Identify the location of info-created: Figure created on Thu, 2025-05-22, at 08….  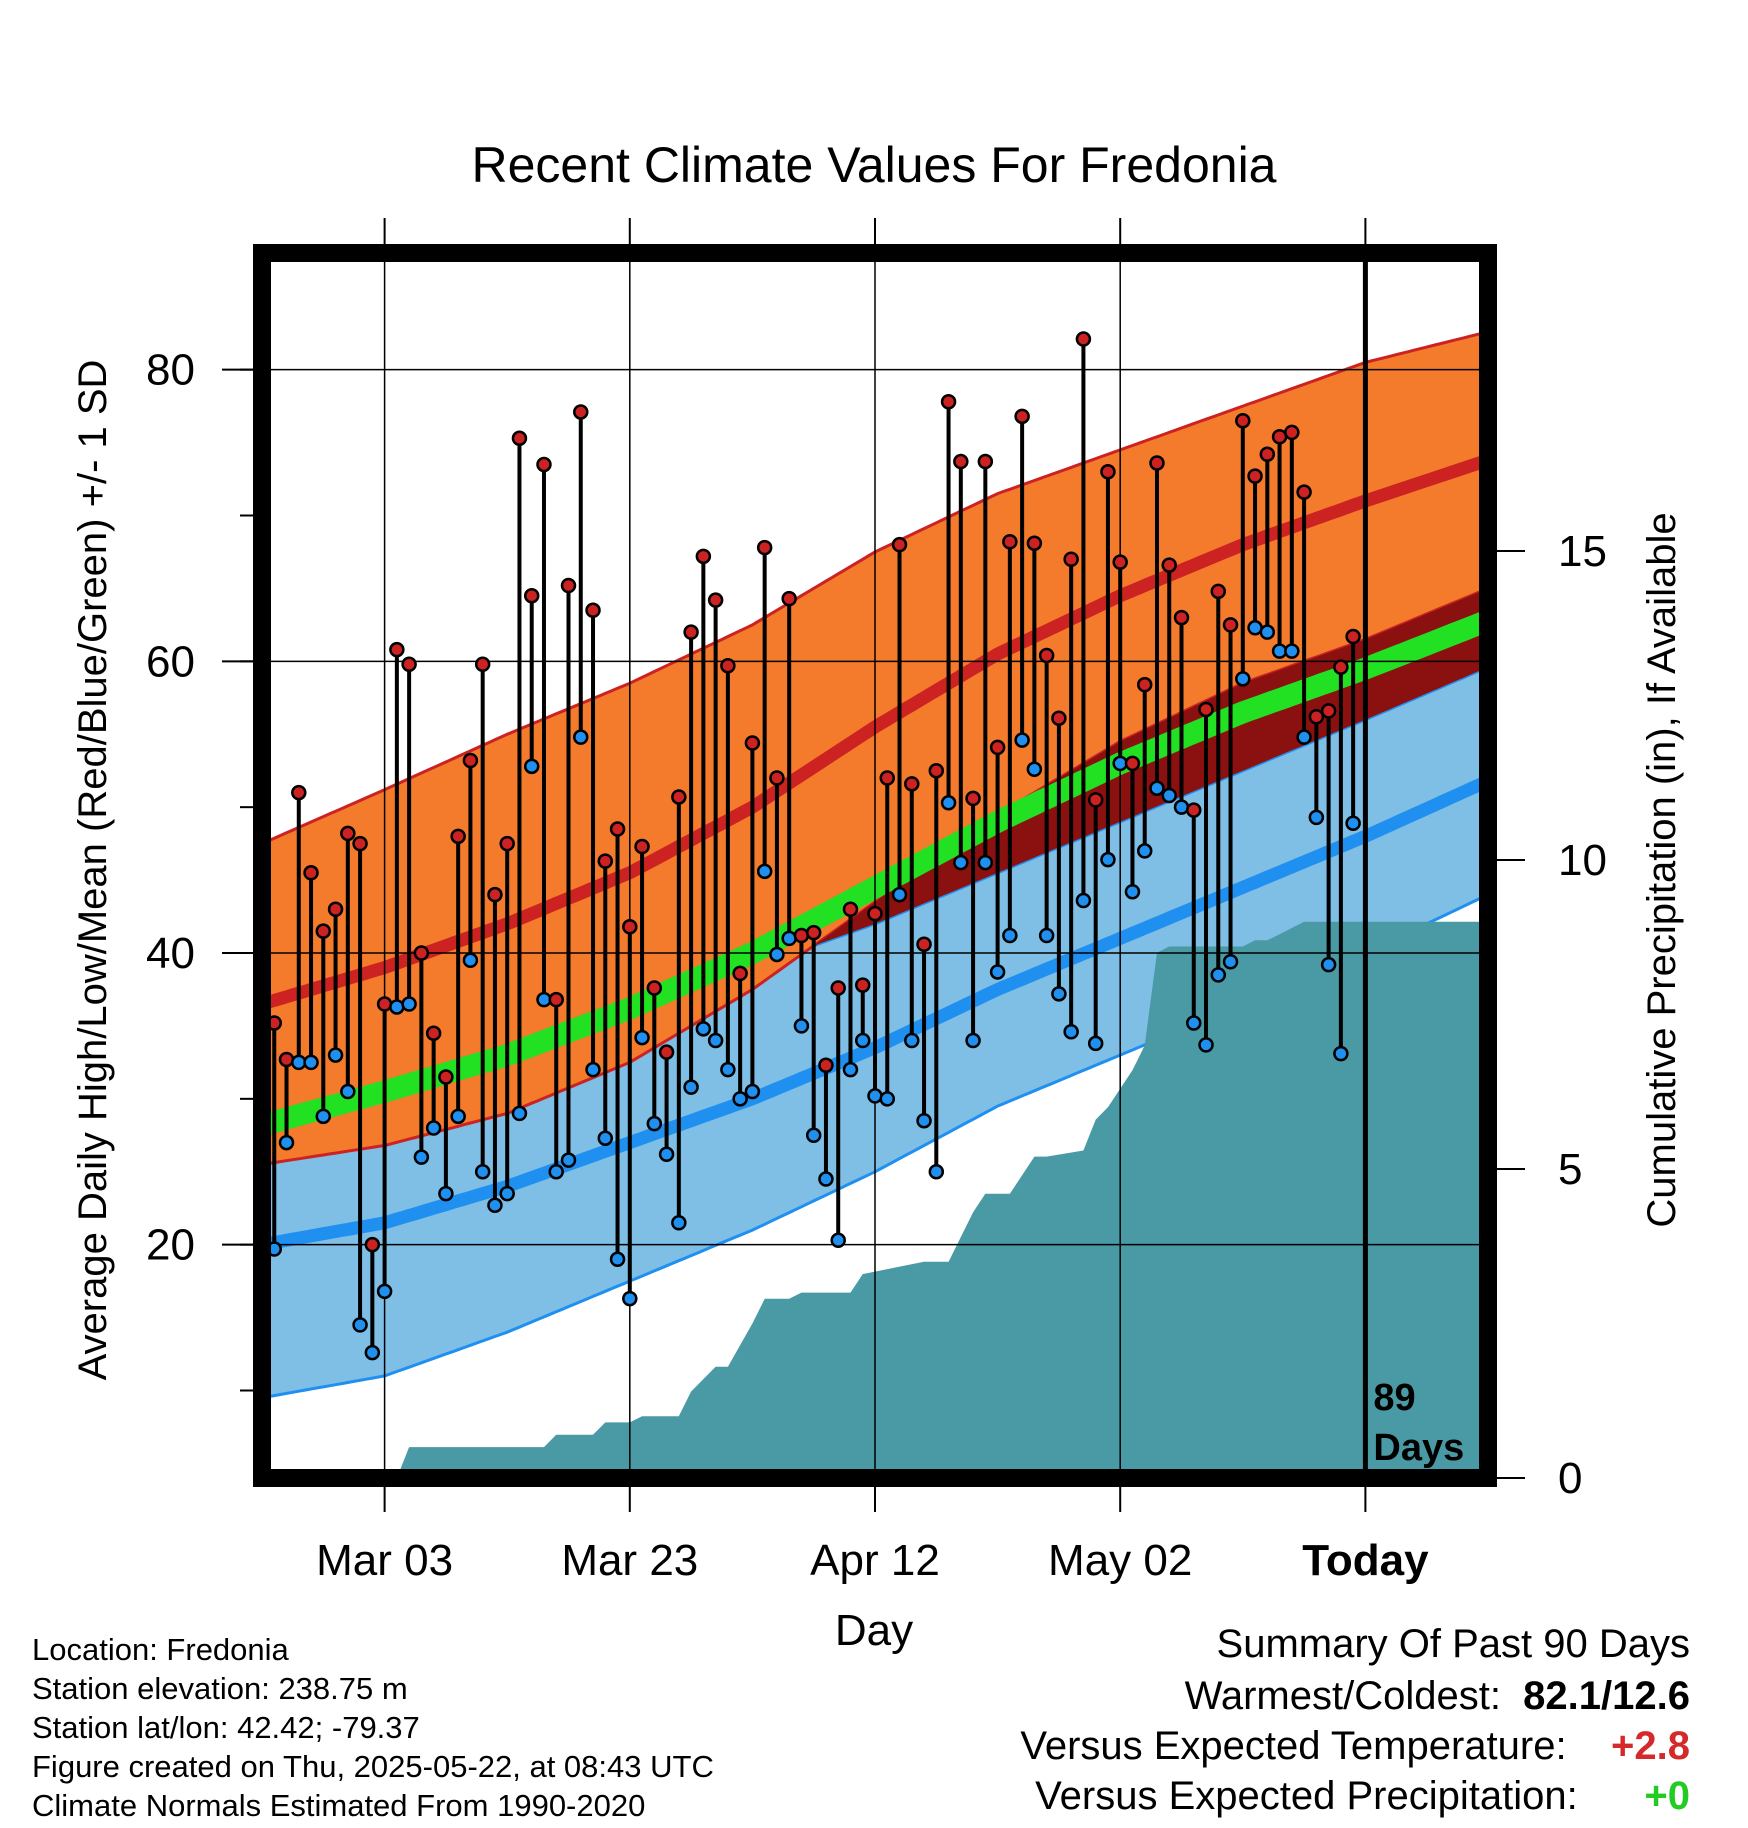
(373, 1766).